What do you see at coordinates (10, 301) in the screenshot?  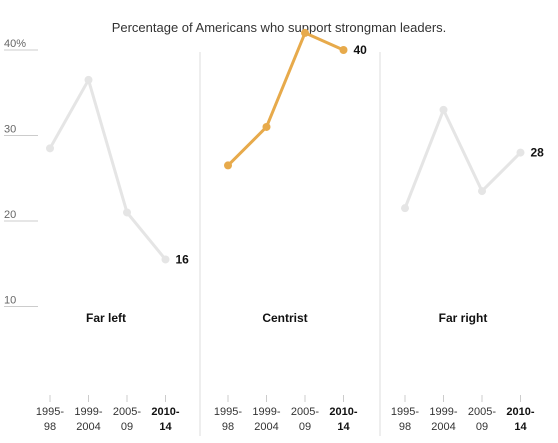 I see `y-tick-label: 10` at bounding box center [10, 301].